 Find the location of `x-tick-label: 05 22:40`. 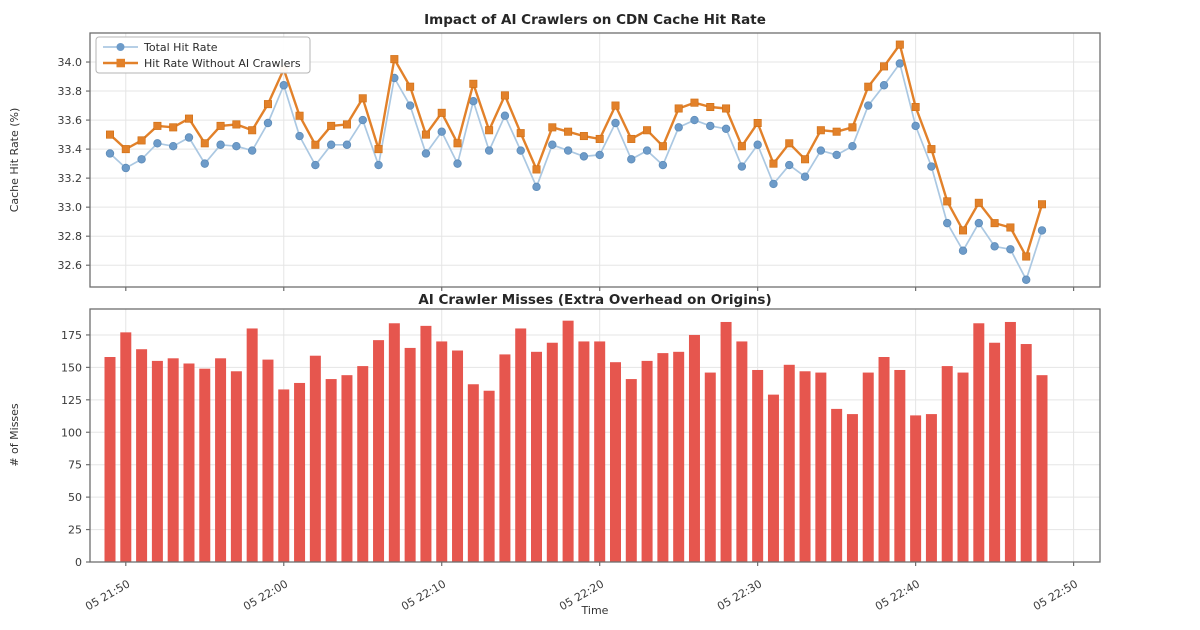

x-tick-label: 05 22:40 is located at coordinates (897, 595).